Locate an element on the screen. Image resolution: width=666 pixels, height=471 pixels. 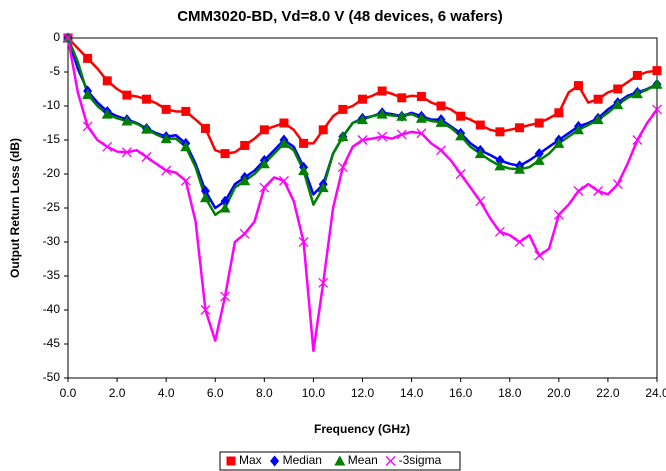
y-tick-label: -45 is located at coordinates (52, 343).